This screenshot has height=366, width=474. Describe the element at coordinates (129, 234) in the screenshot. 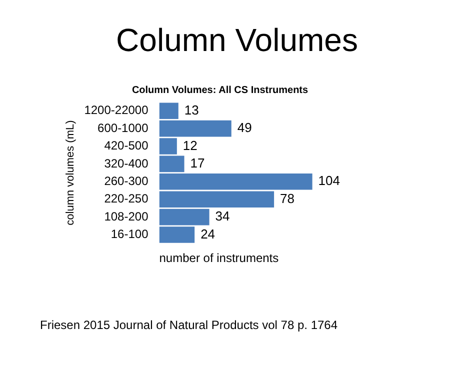

I see `y-tick-label: 16-100` at that location.